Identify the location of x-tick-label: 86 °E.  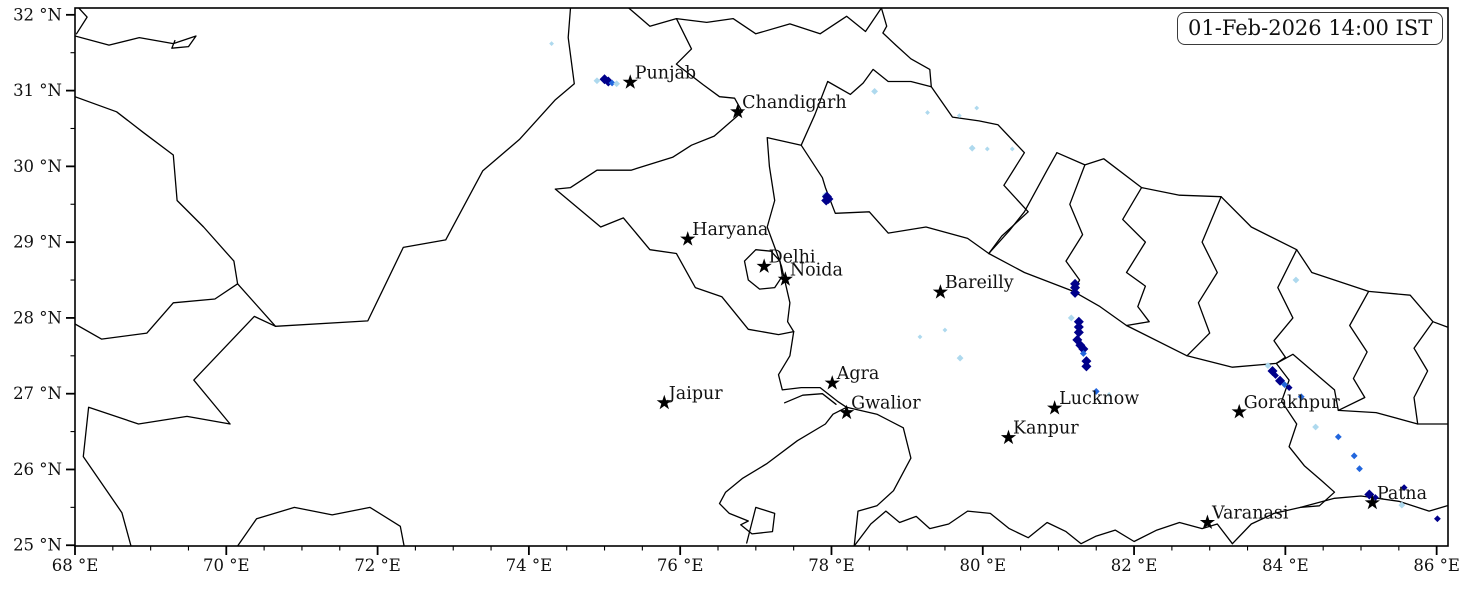
(1436, 565).